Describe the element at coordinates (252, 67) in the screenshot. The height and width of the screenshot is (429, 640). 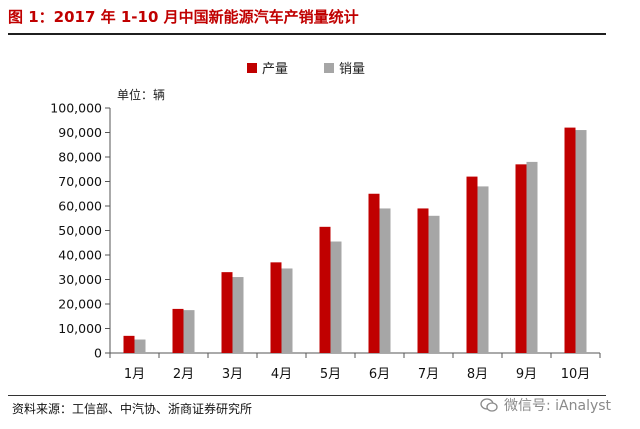
I see `legend-swatch-production` at that location.